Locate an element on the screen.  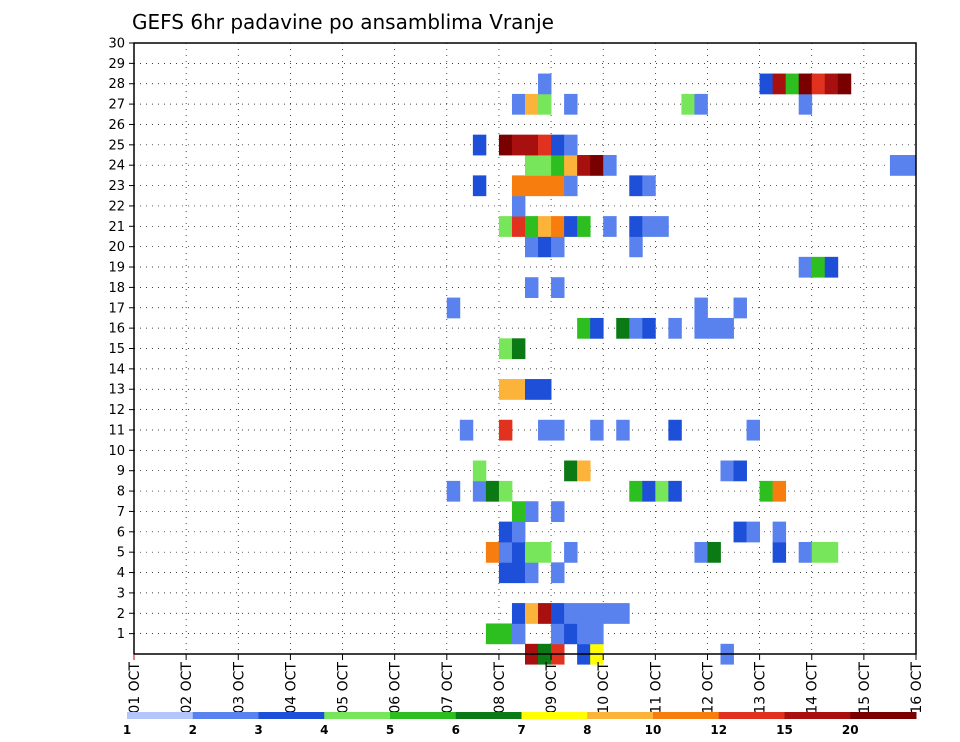
legend-label: 4 is located at coordinates (324, 730).